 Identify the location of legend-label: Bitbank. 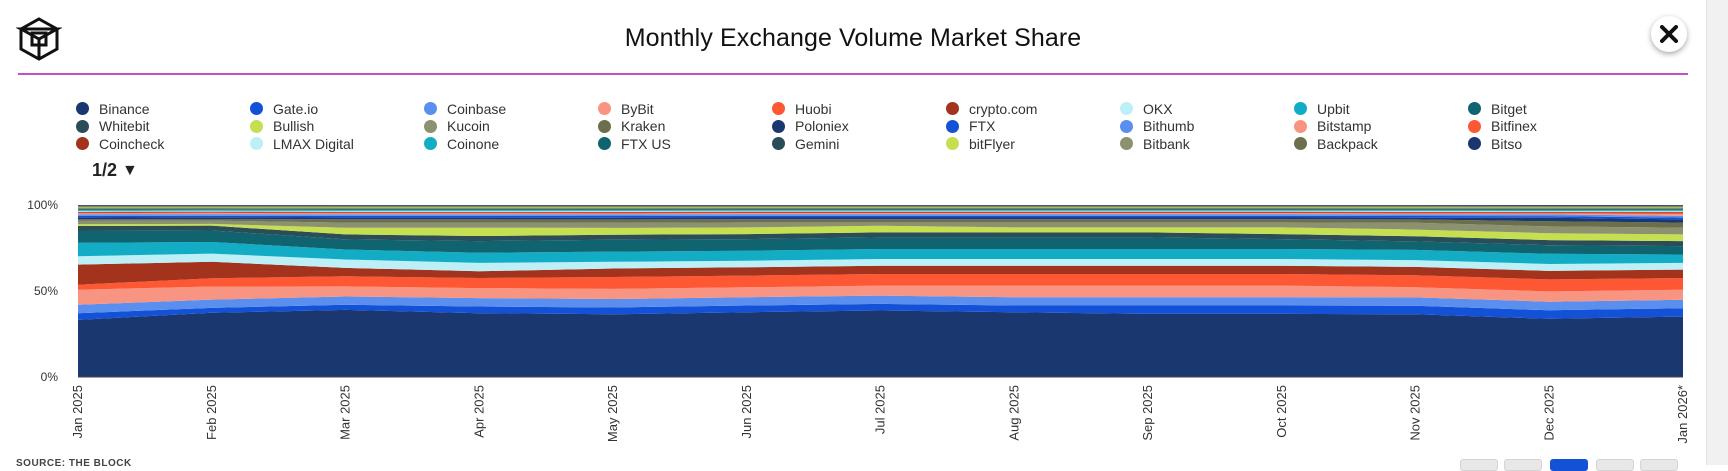
(1166, 143).